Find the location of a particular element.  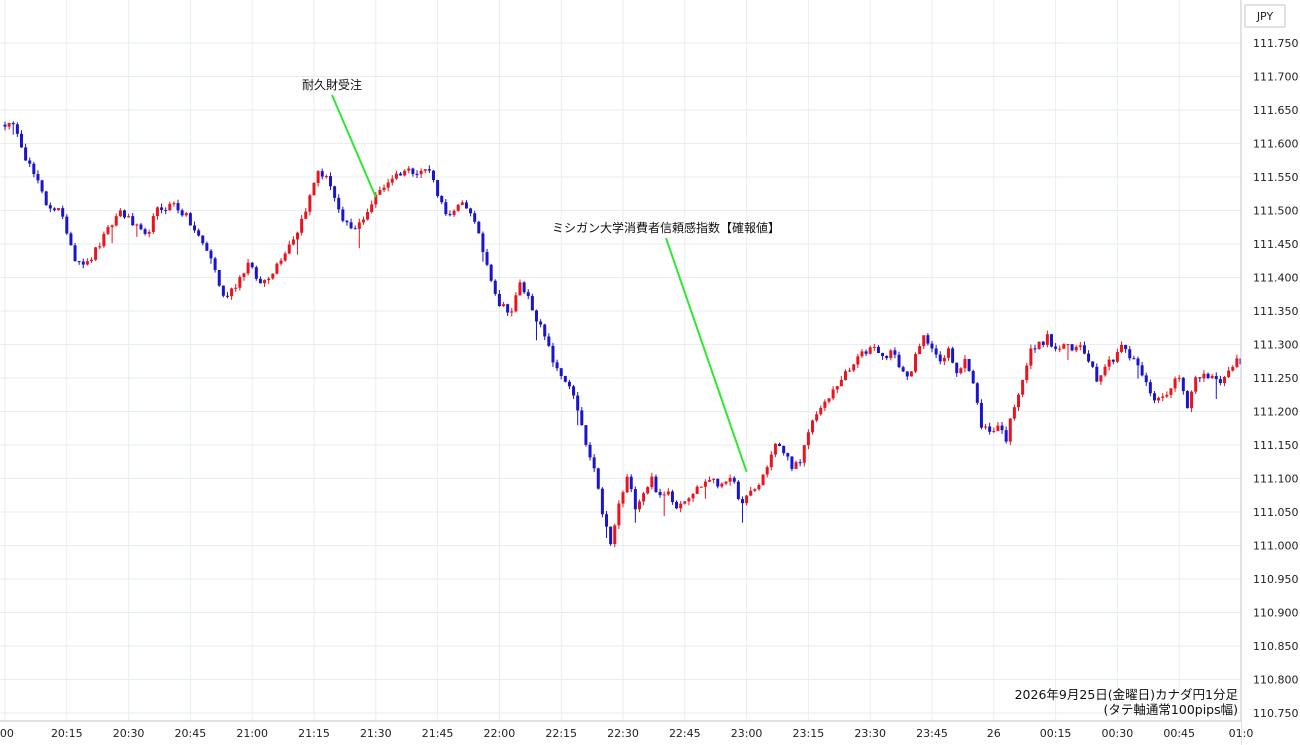

y-tick-label: 111.450 is located at coordinates (1276, 244).